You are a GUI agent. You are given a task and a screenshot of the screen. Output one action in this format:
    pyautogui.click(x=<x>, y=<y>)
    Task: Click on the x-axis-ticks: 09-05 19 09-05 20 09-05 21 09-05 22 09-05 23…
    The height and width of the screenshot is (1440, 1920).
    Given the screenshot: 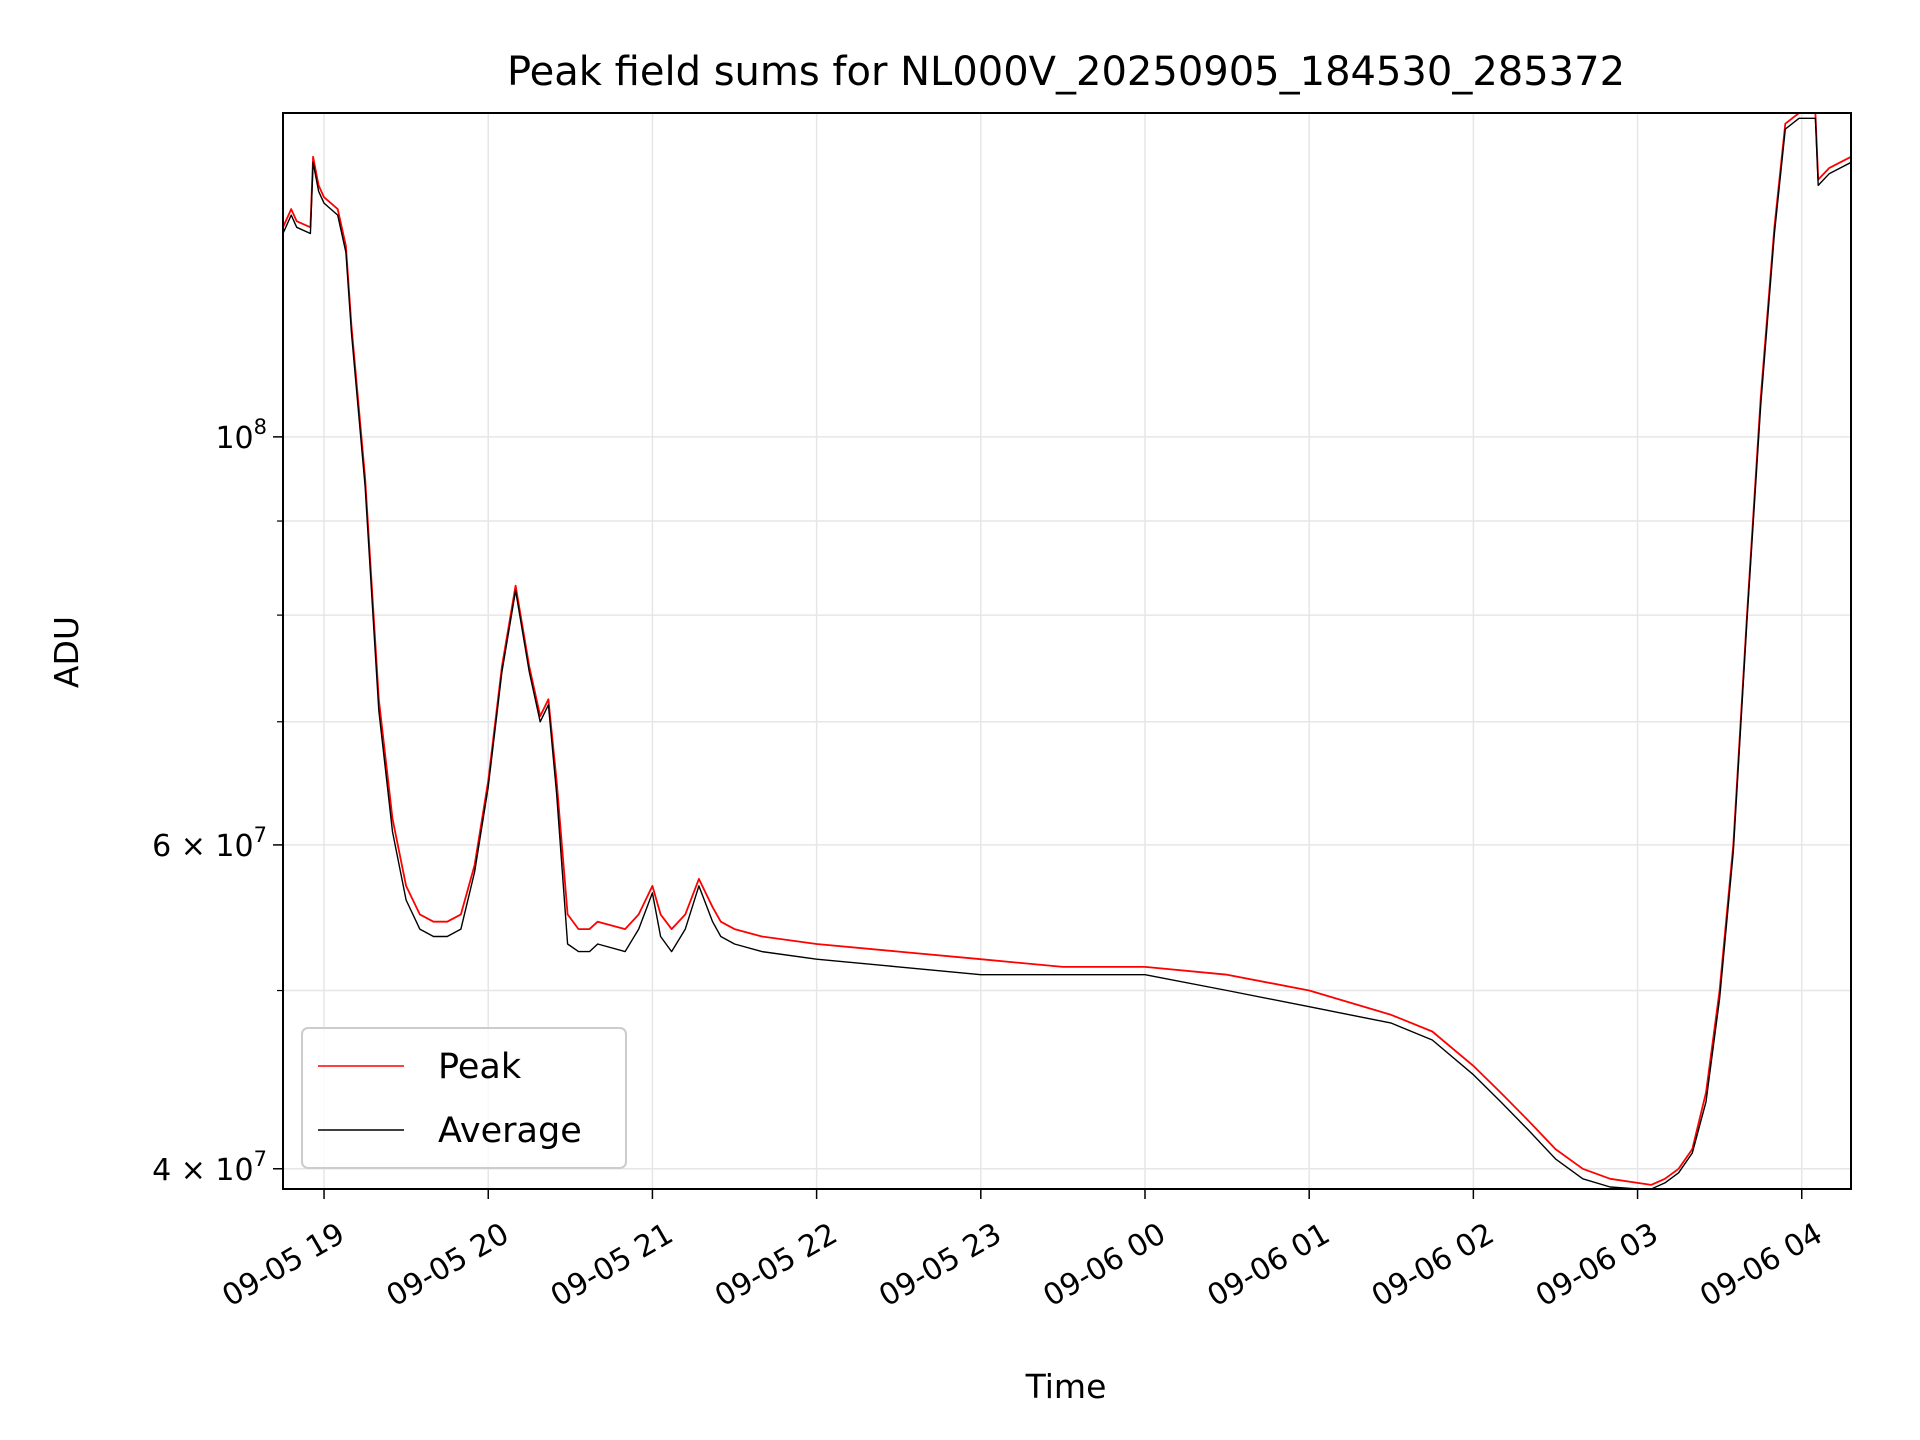 What is the action you would take?
    pyautogui.click(x=1023, y=1251)
    